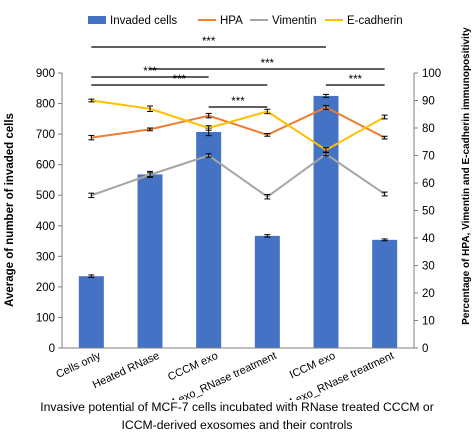  What do you see at coordinates (428, 212) in the screenshot?
I see `y2-tick-label: 50` at bounding box center [428, 212].